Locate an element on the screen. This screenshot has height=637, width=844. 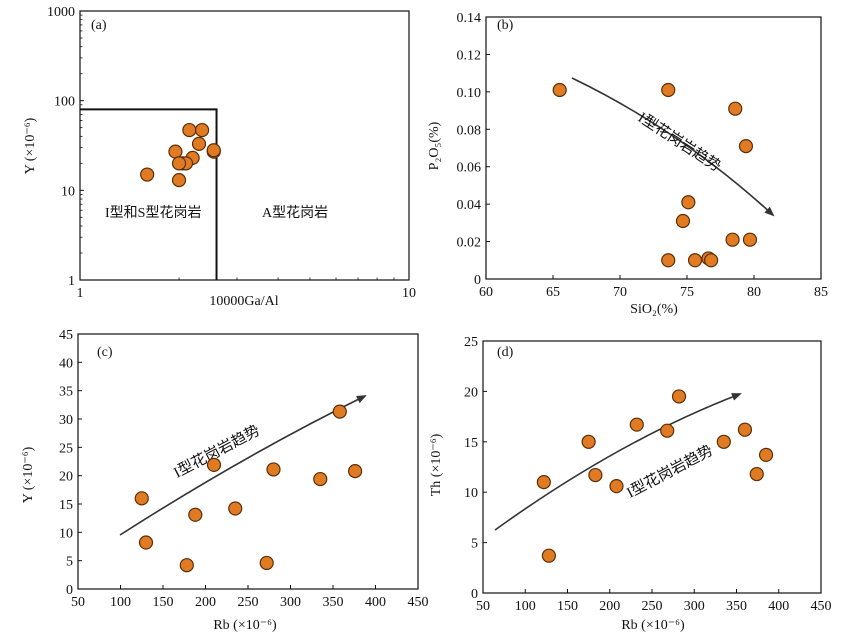
panel-d-trend-arrow is located at coordinates (618, 462).